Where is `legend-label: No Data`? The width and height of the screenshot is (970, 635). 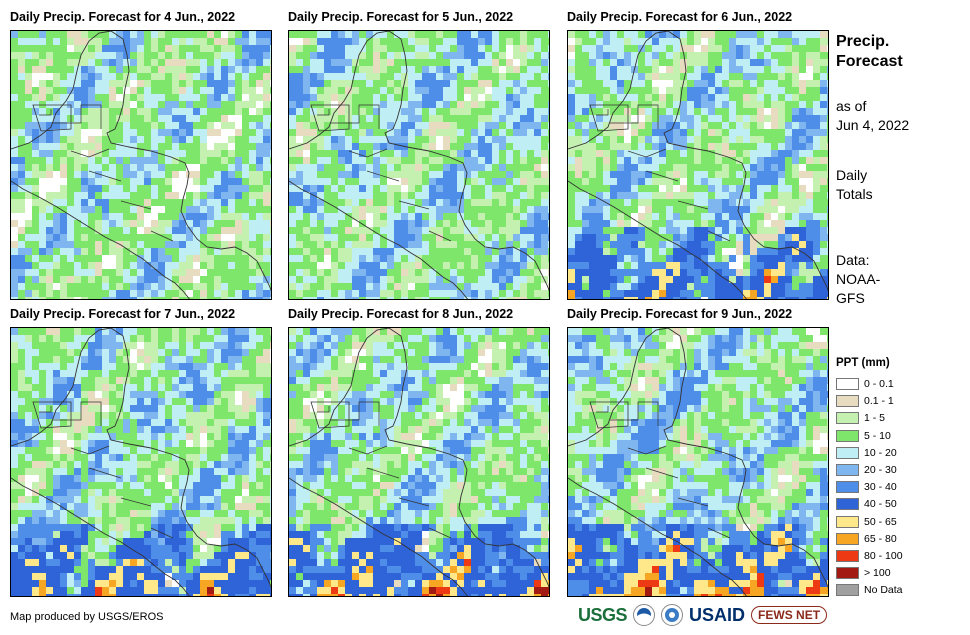 legend-label: No Data is located at coordinates (883, 590).